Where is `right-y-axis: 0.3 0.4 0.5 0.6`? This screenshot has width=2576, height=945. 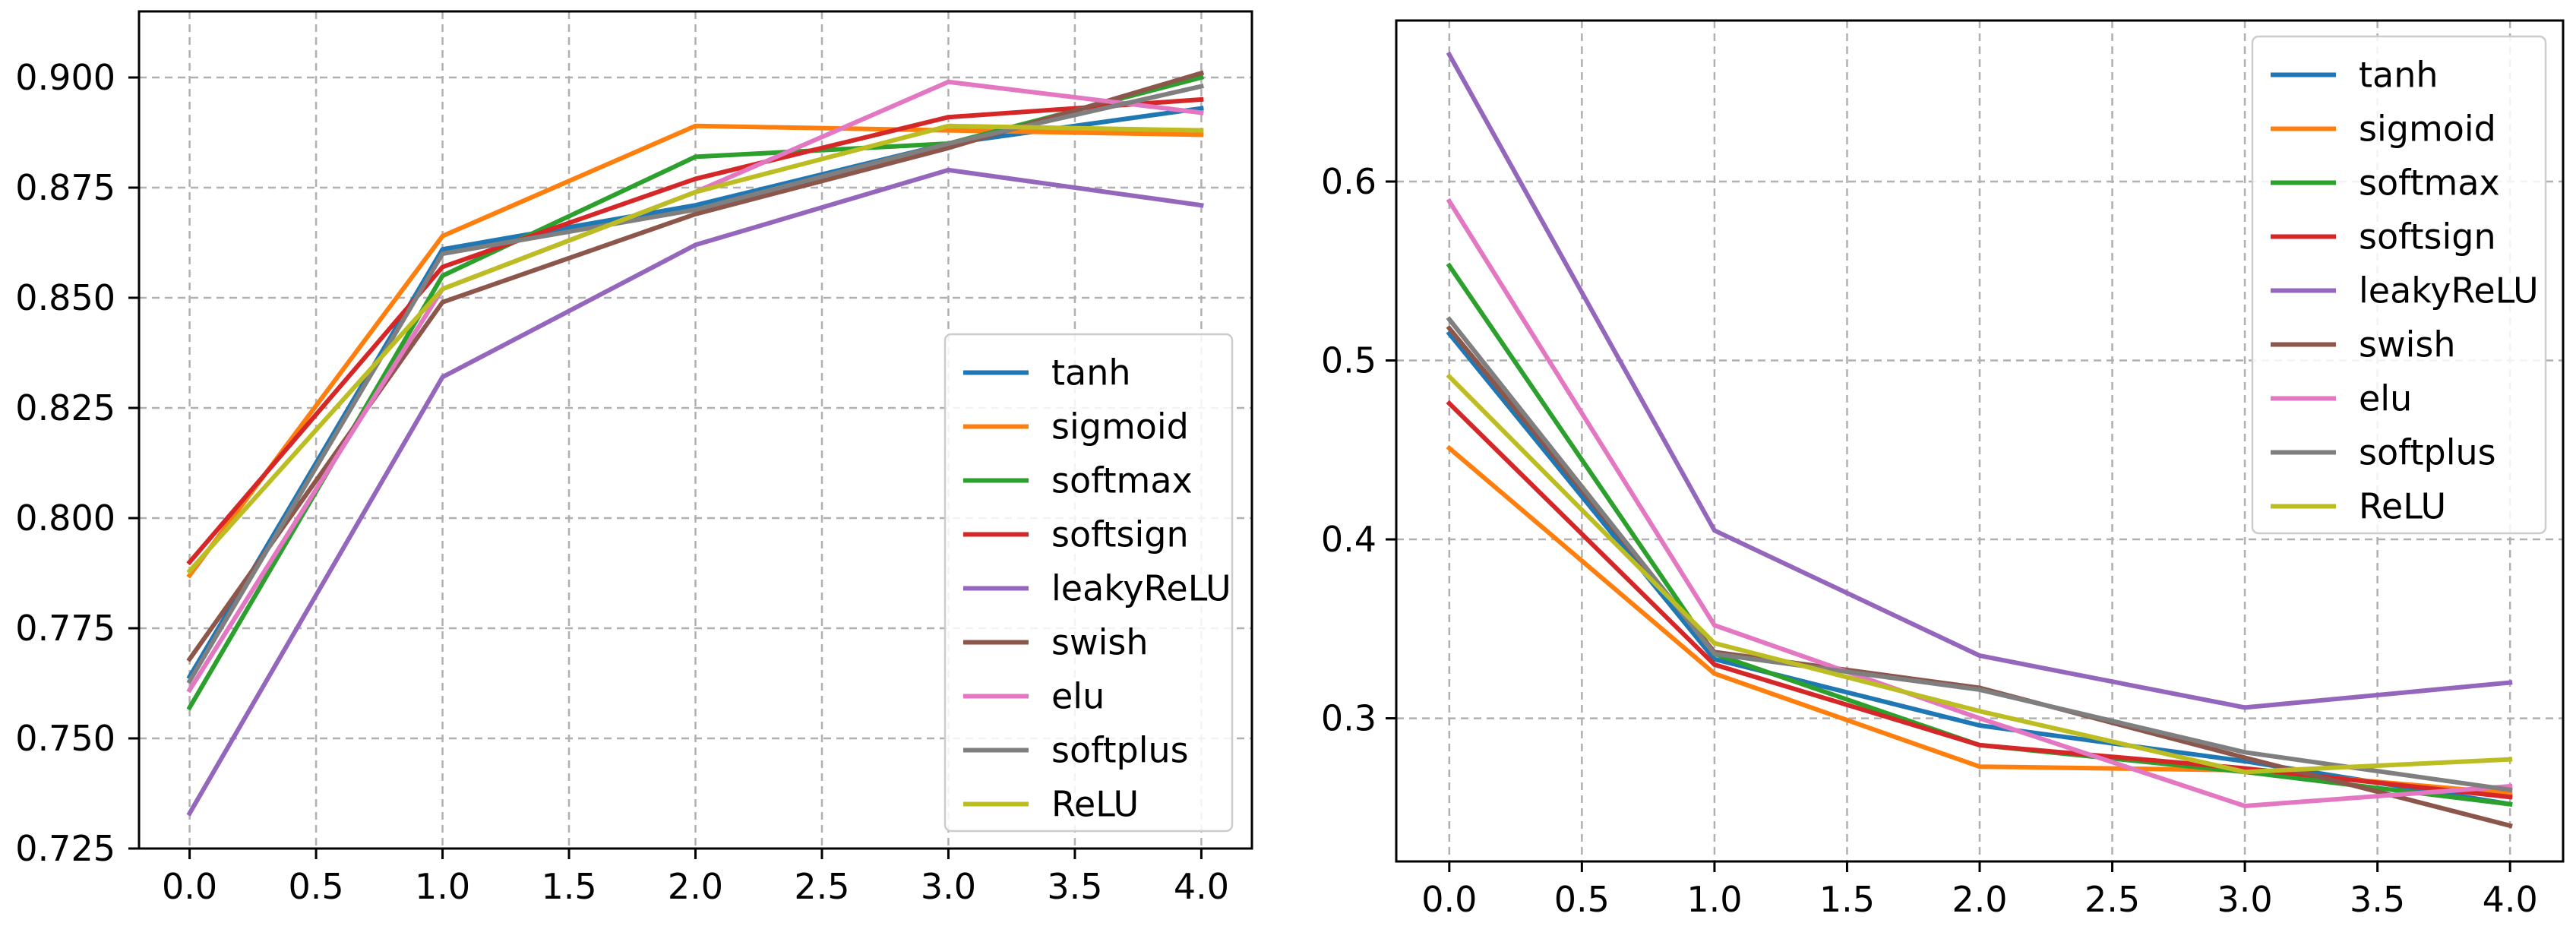 right-y-axis: 0.3 0.4 0.5 0.6 is located at coordinates (1358, 450).